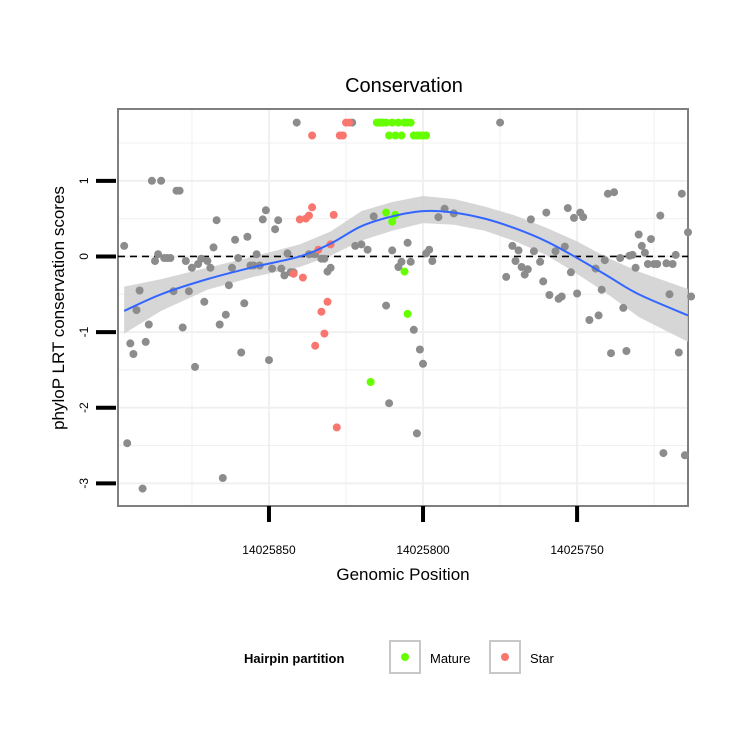 Image resolution: width=750 pixels, height=750 pixels. What do you see at coordinates (84, 483) in the screenshot?
I see `y-tick-label: -3` at bounding box center [84, 483].